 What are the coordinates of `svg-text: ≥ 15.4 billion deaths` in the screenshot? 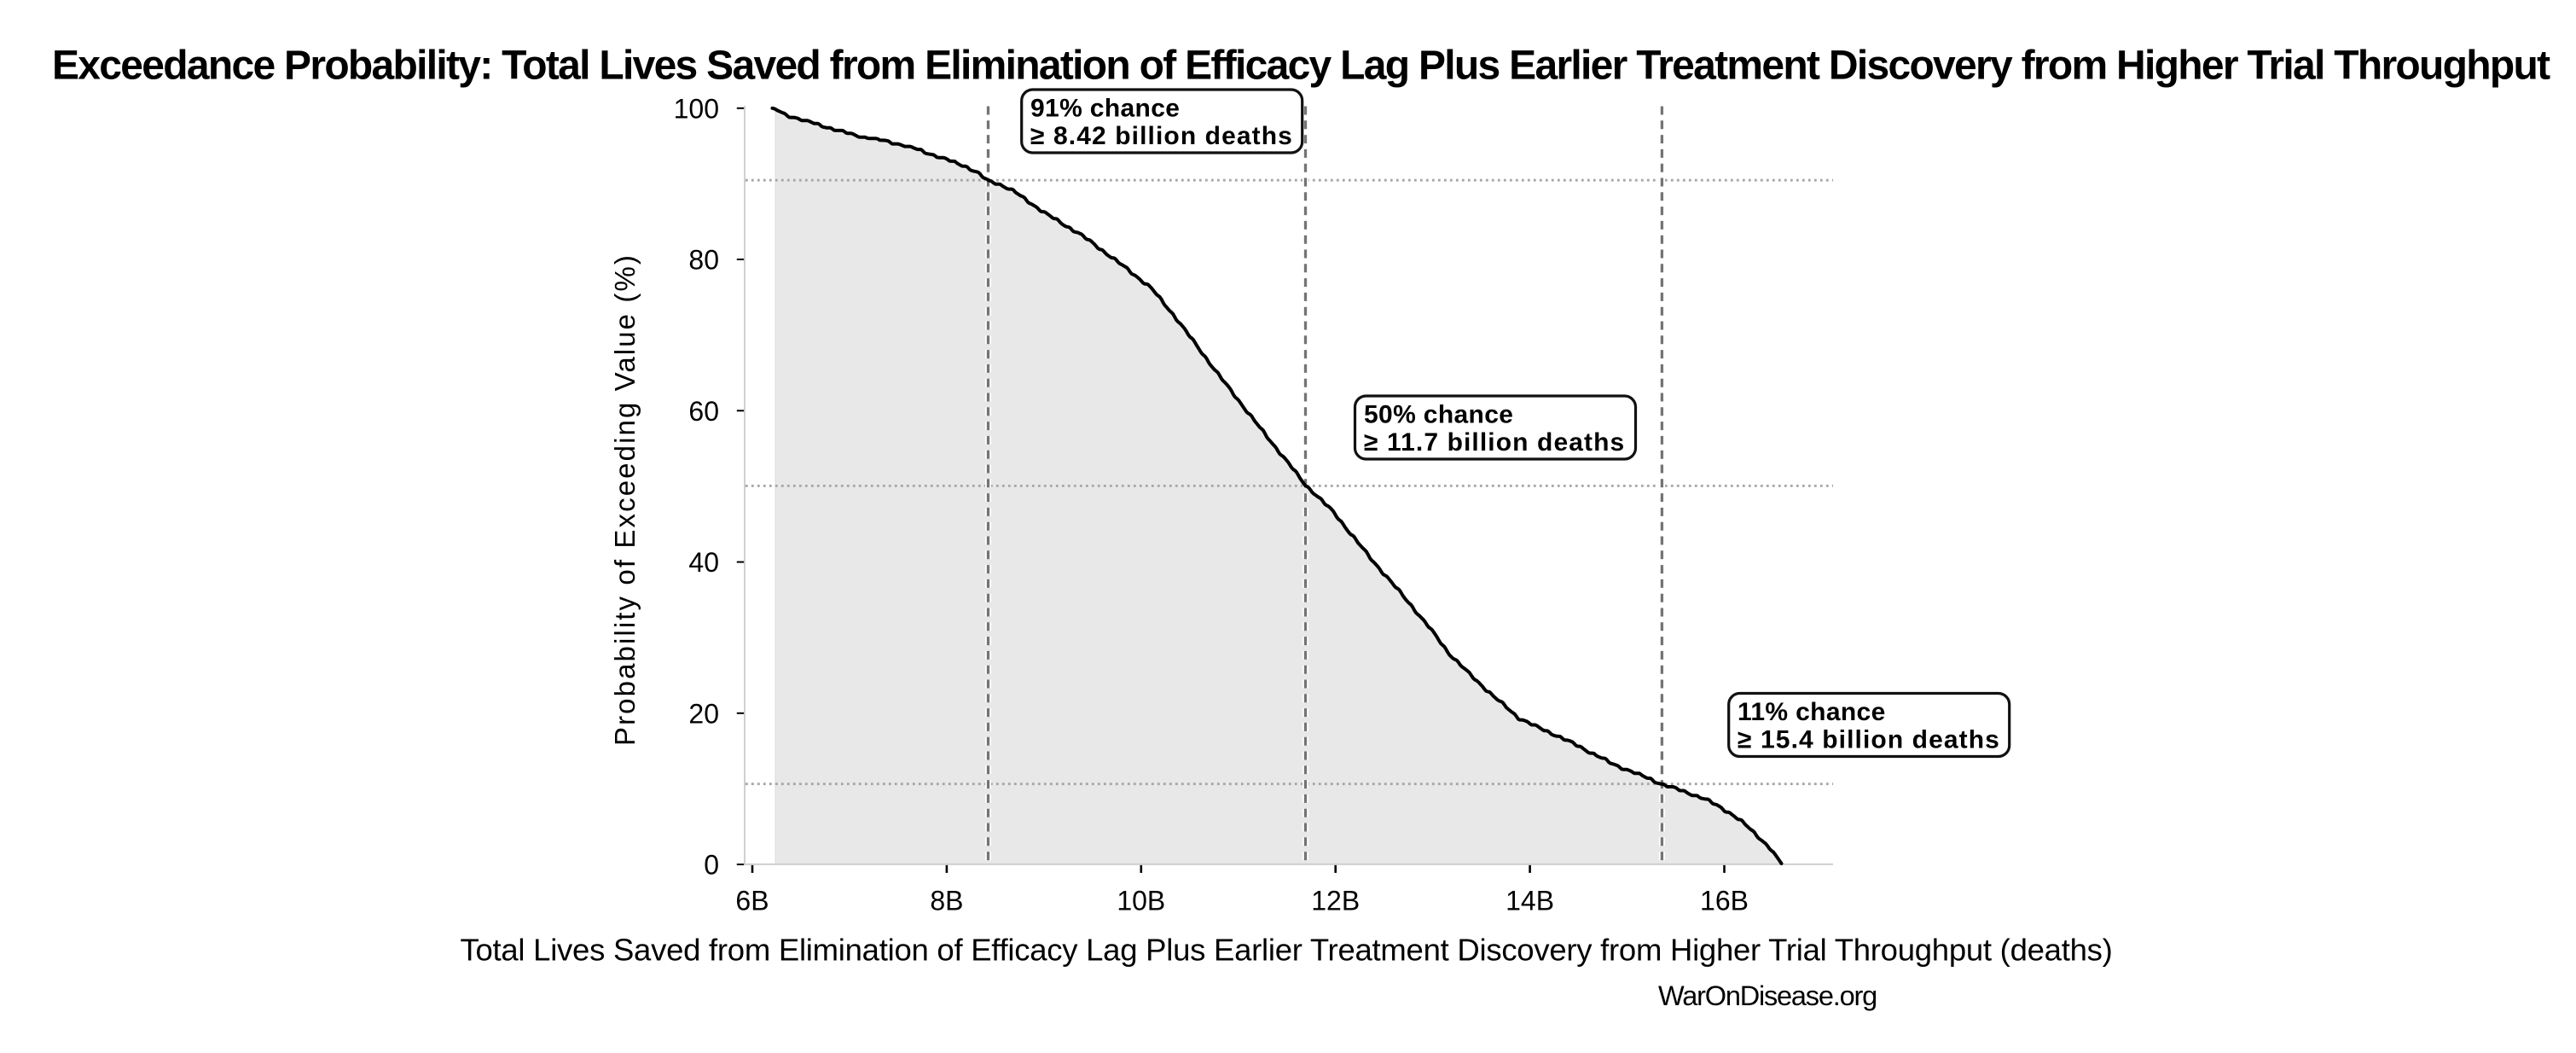 It's located at (1869, 740).